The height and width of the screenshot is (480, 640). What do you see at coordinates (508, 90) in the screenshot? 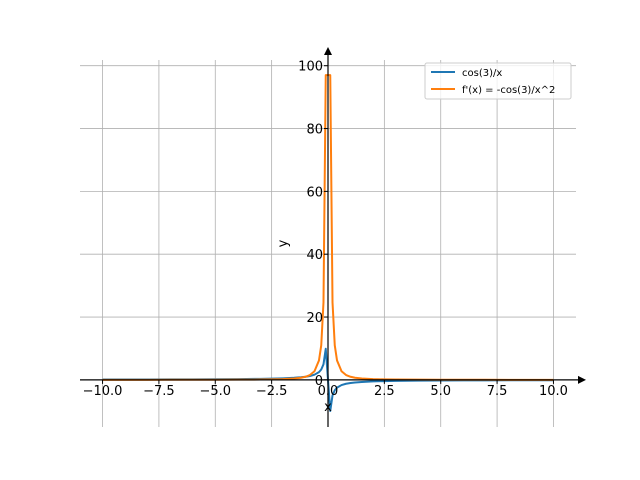
I see `legend-entry-derivative: f'(x) = -cos(3)/x^2` at bounding box center [508, 90].